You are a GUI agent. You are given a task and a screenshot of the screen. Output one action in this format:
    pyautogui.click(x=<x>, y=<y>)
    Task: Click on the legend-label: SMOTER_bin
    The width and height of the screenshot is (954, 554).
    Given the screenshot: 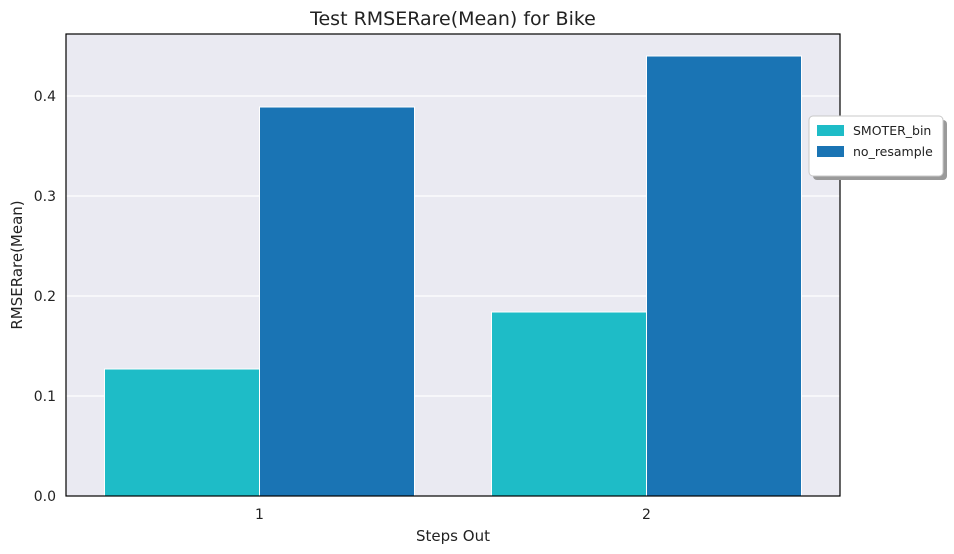 What is the action you would take?
    pyautogui.click(x=892, y=130)
    